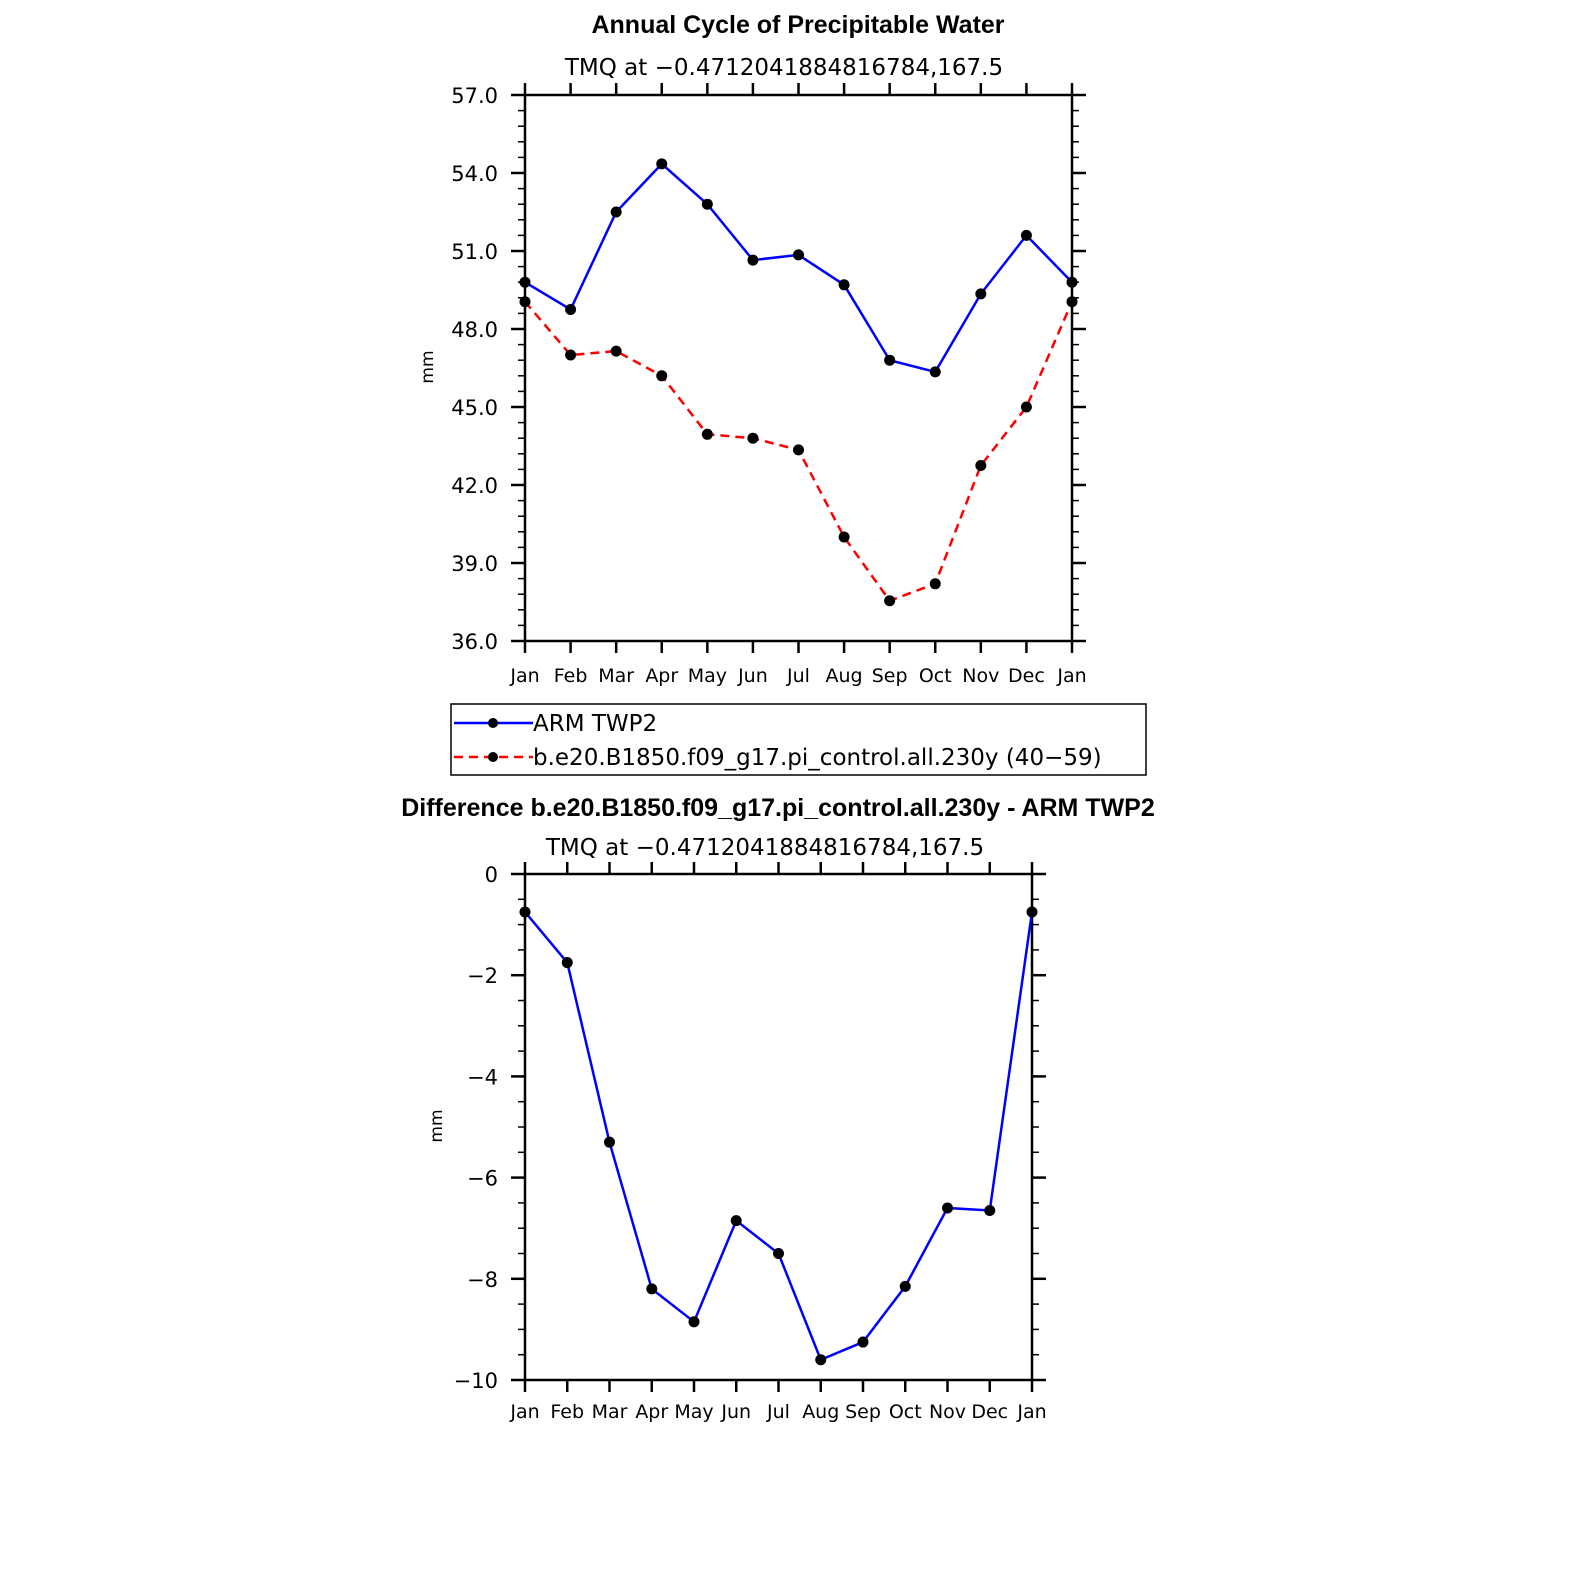 This screenshot has height=1574, width=1574. I want to click on y-tick-label: −10, so click(476, 1381).